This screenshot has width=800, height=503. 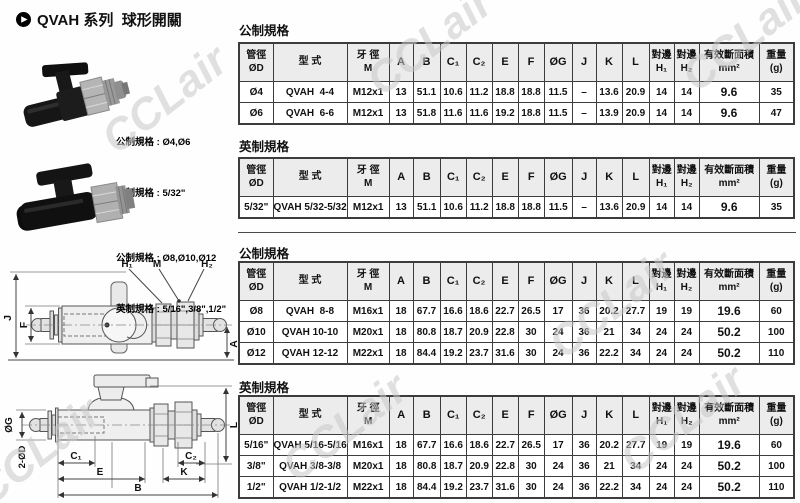 I want to click on column-header: 對邊 H₂, so click(x=686, y=177).